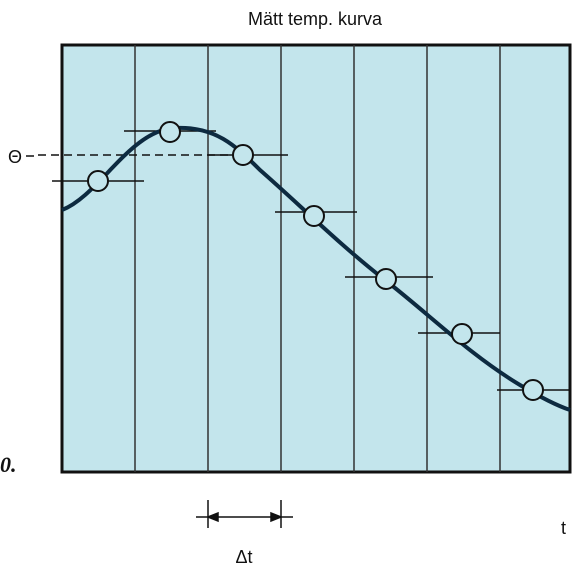 The width and height of the screenshot is (572, 571). What do you see at coordinates (8, 464) in the screenshot?
I see `origin-label: 0.` at bounding box center [8, 464].